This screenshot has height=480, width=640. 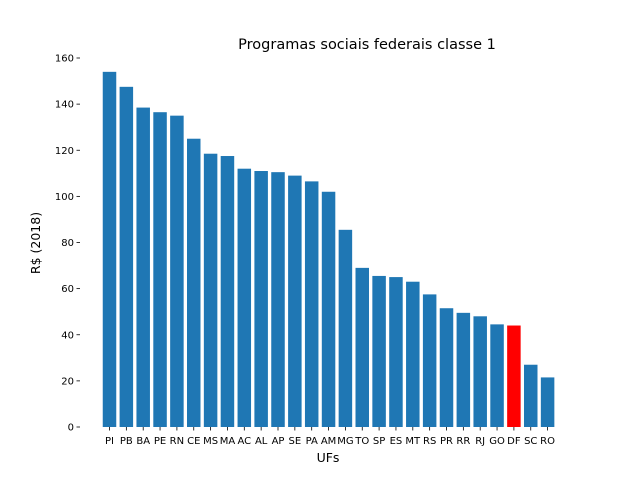 I want to click on y-tick-label: 80, so click(x=67, y=243).